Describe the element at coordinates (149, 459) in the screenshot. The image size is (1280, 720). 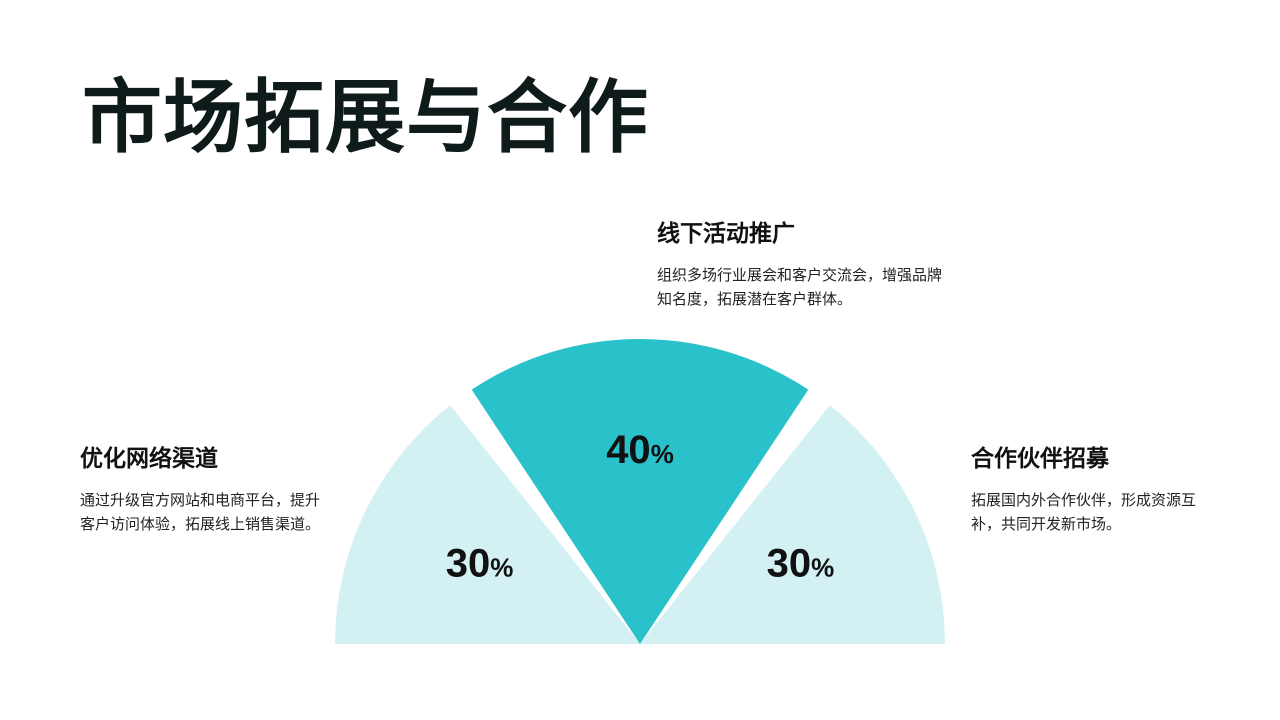
I see `block-title: 优化网络渠道` at that location.